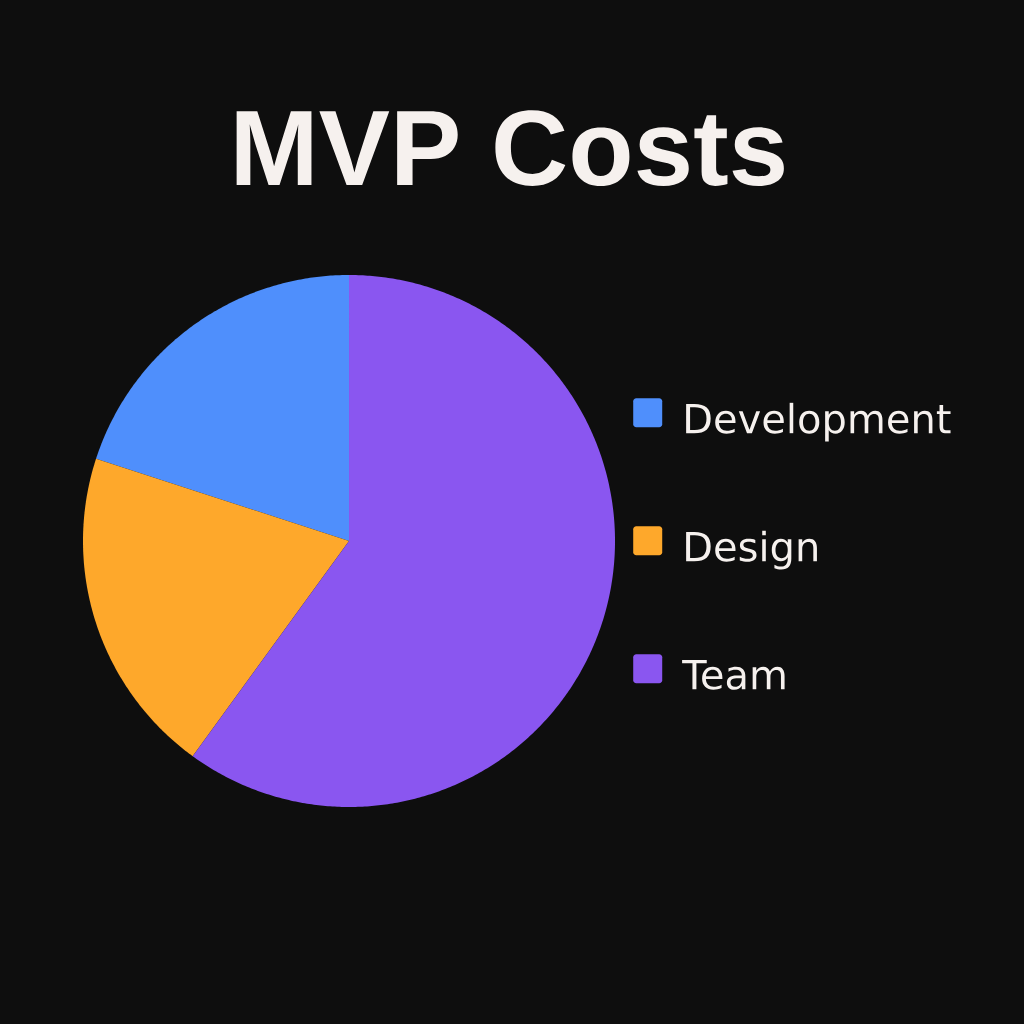 The width and height of the screenshot is (1024, 1024). What do you see at coordinates (751, 550) in the screenshot?
I see `legend-label: Design` at bounding box center [751, 550].